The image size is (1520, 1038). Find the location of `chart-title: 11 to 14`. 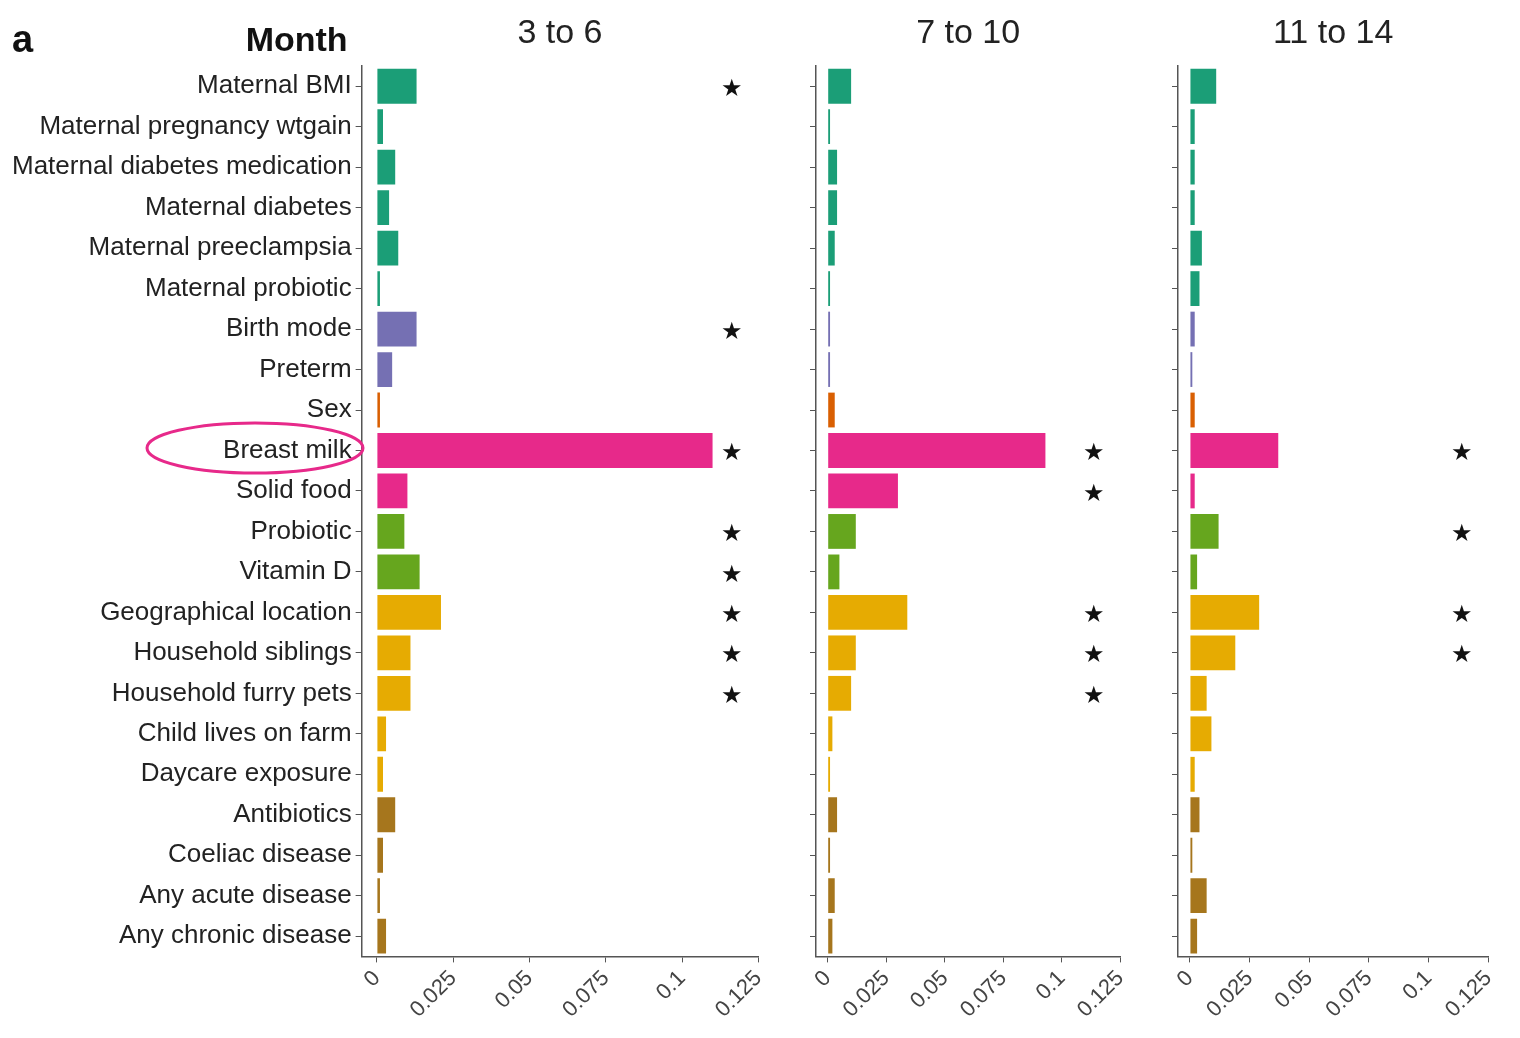

chart-title: 11 to 14 is located at coordinates (1333, 31).